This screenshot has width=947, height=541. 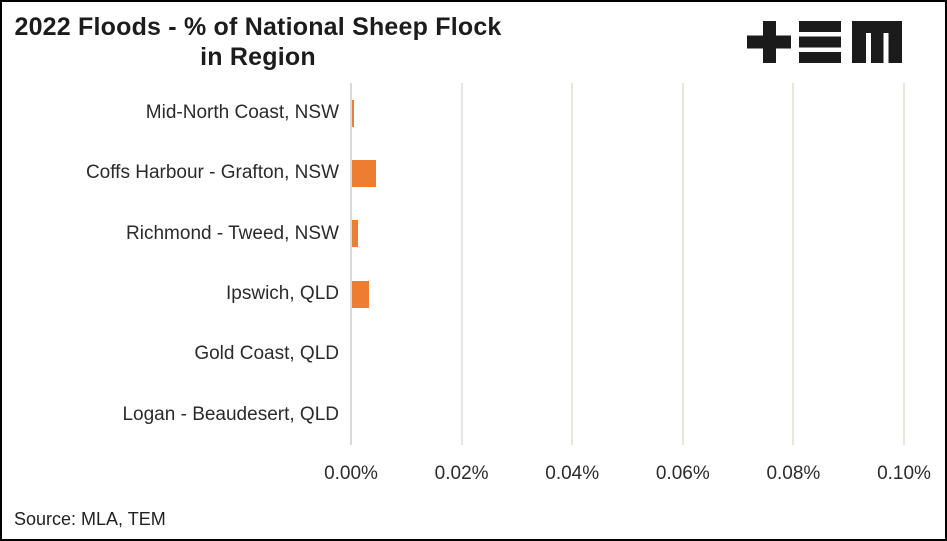 What do you see at coordinates (769, 42) in the screenshot?
I see `plus-glyph` at bounding box center [769, 42].